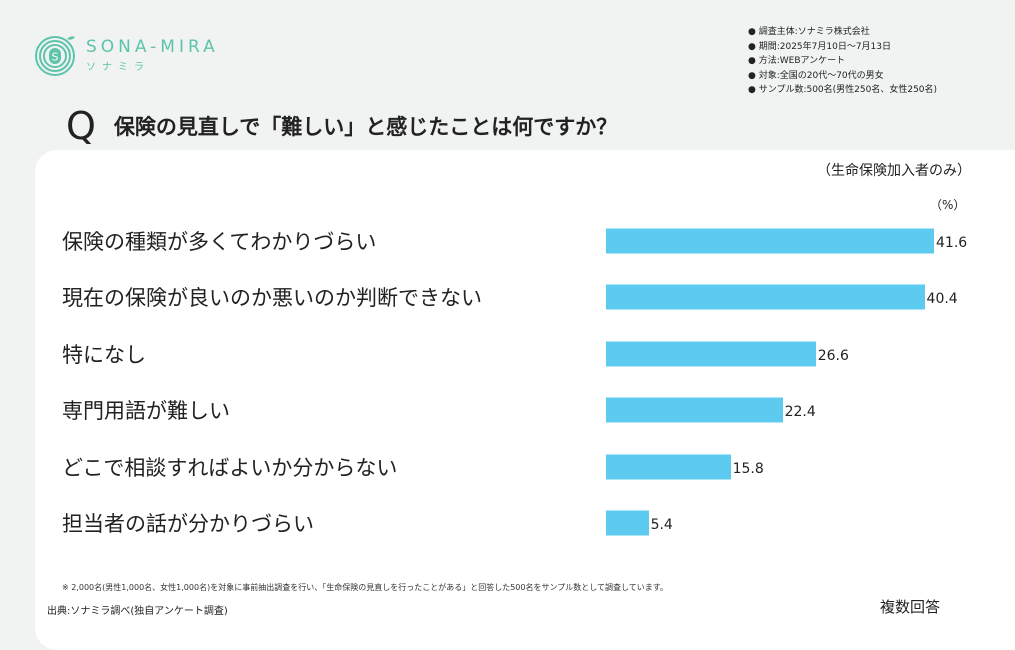  What do you see at coordinates (842, 76) in the screenshot?
I see `info-item: 対象:全国の20代～70代の男女` at bounding box center [842, 76].